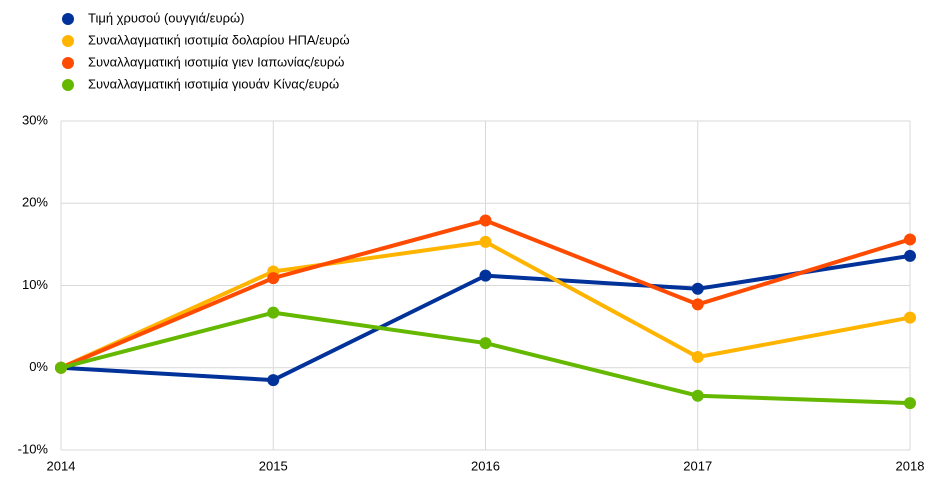 This screenshot has width=930, height=477. Describe the element at coordinates (166, 17) in the screenshot. I see `legend-label: Τιμή χρυσού (ουγγιά/ευρώ)` at that location.